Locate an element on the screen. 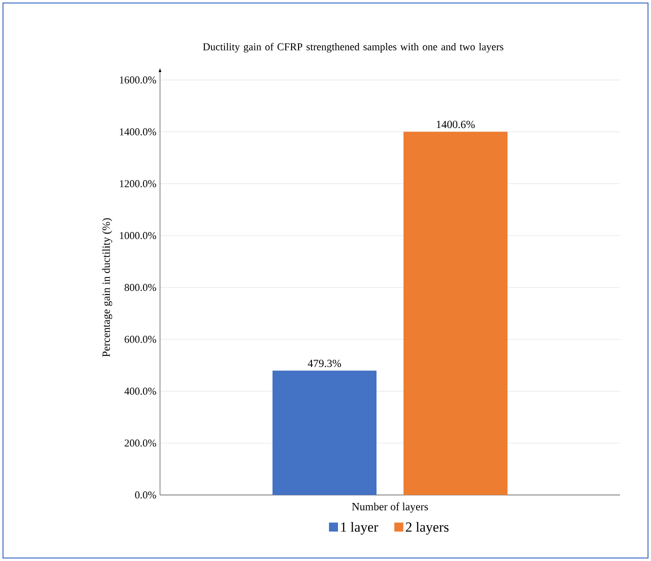 The height and width of the screenshot is (561, 651). x-axis-title: Number of layers is located at coordinates (390, 507).